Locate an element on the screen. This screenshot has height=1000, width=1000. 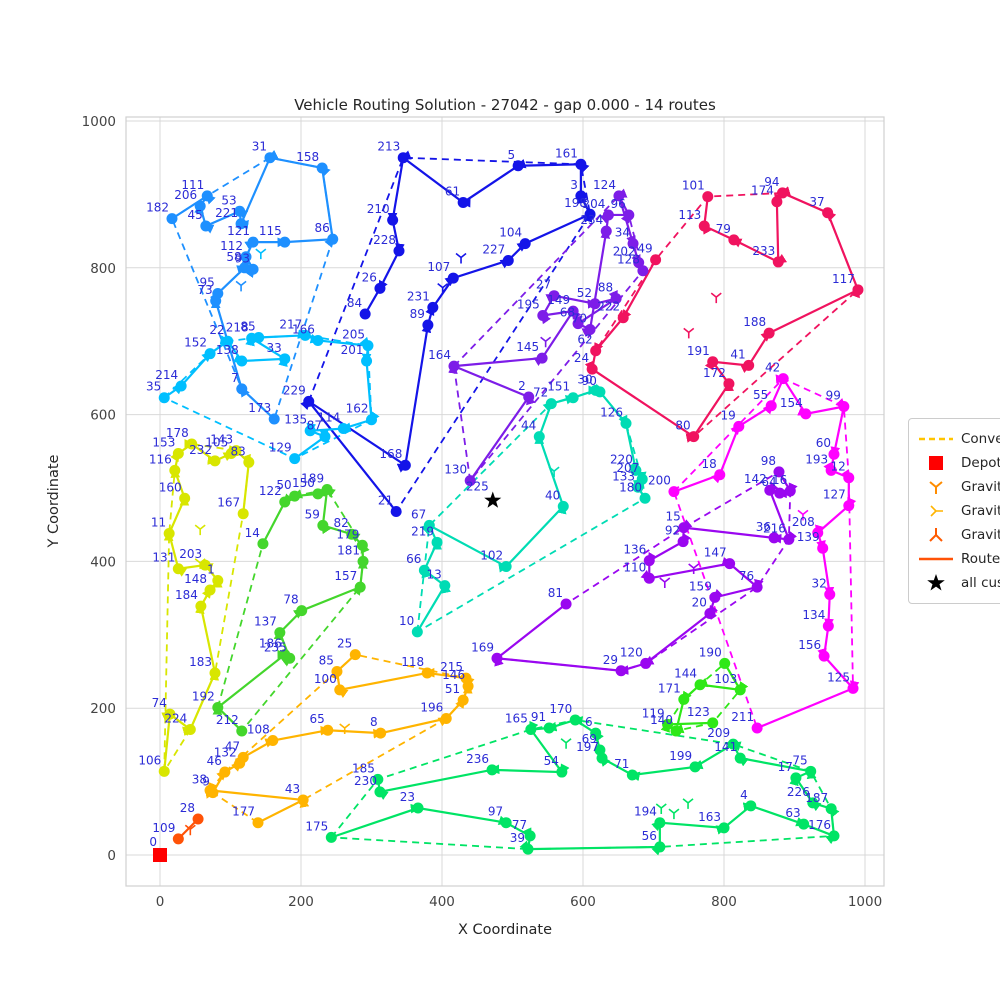
customer-label-108: 108 is located at coordinates (258, 729).